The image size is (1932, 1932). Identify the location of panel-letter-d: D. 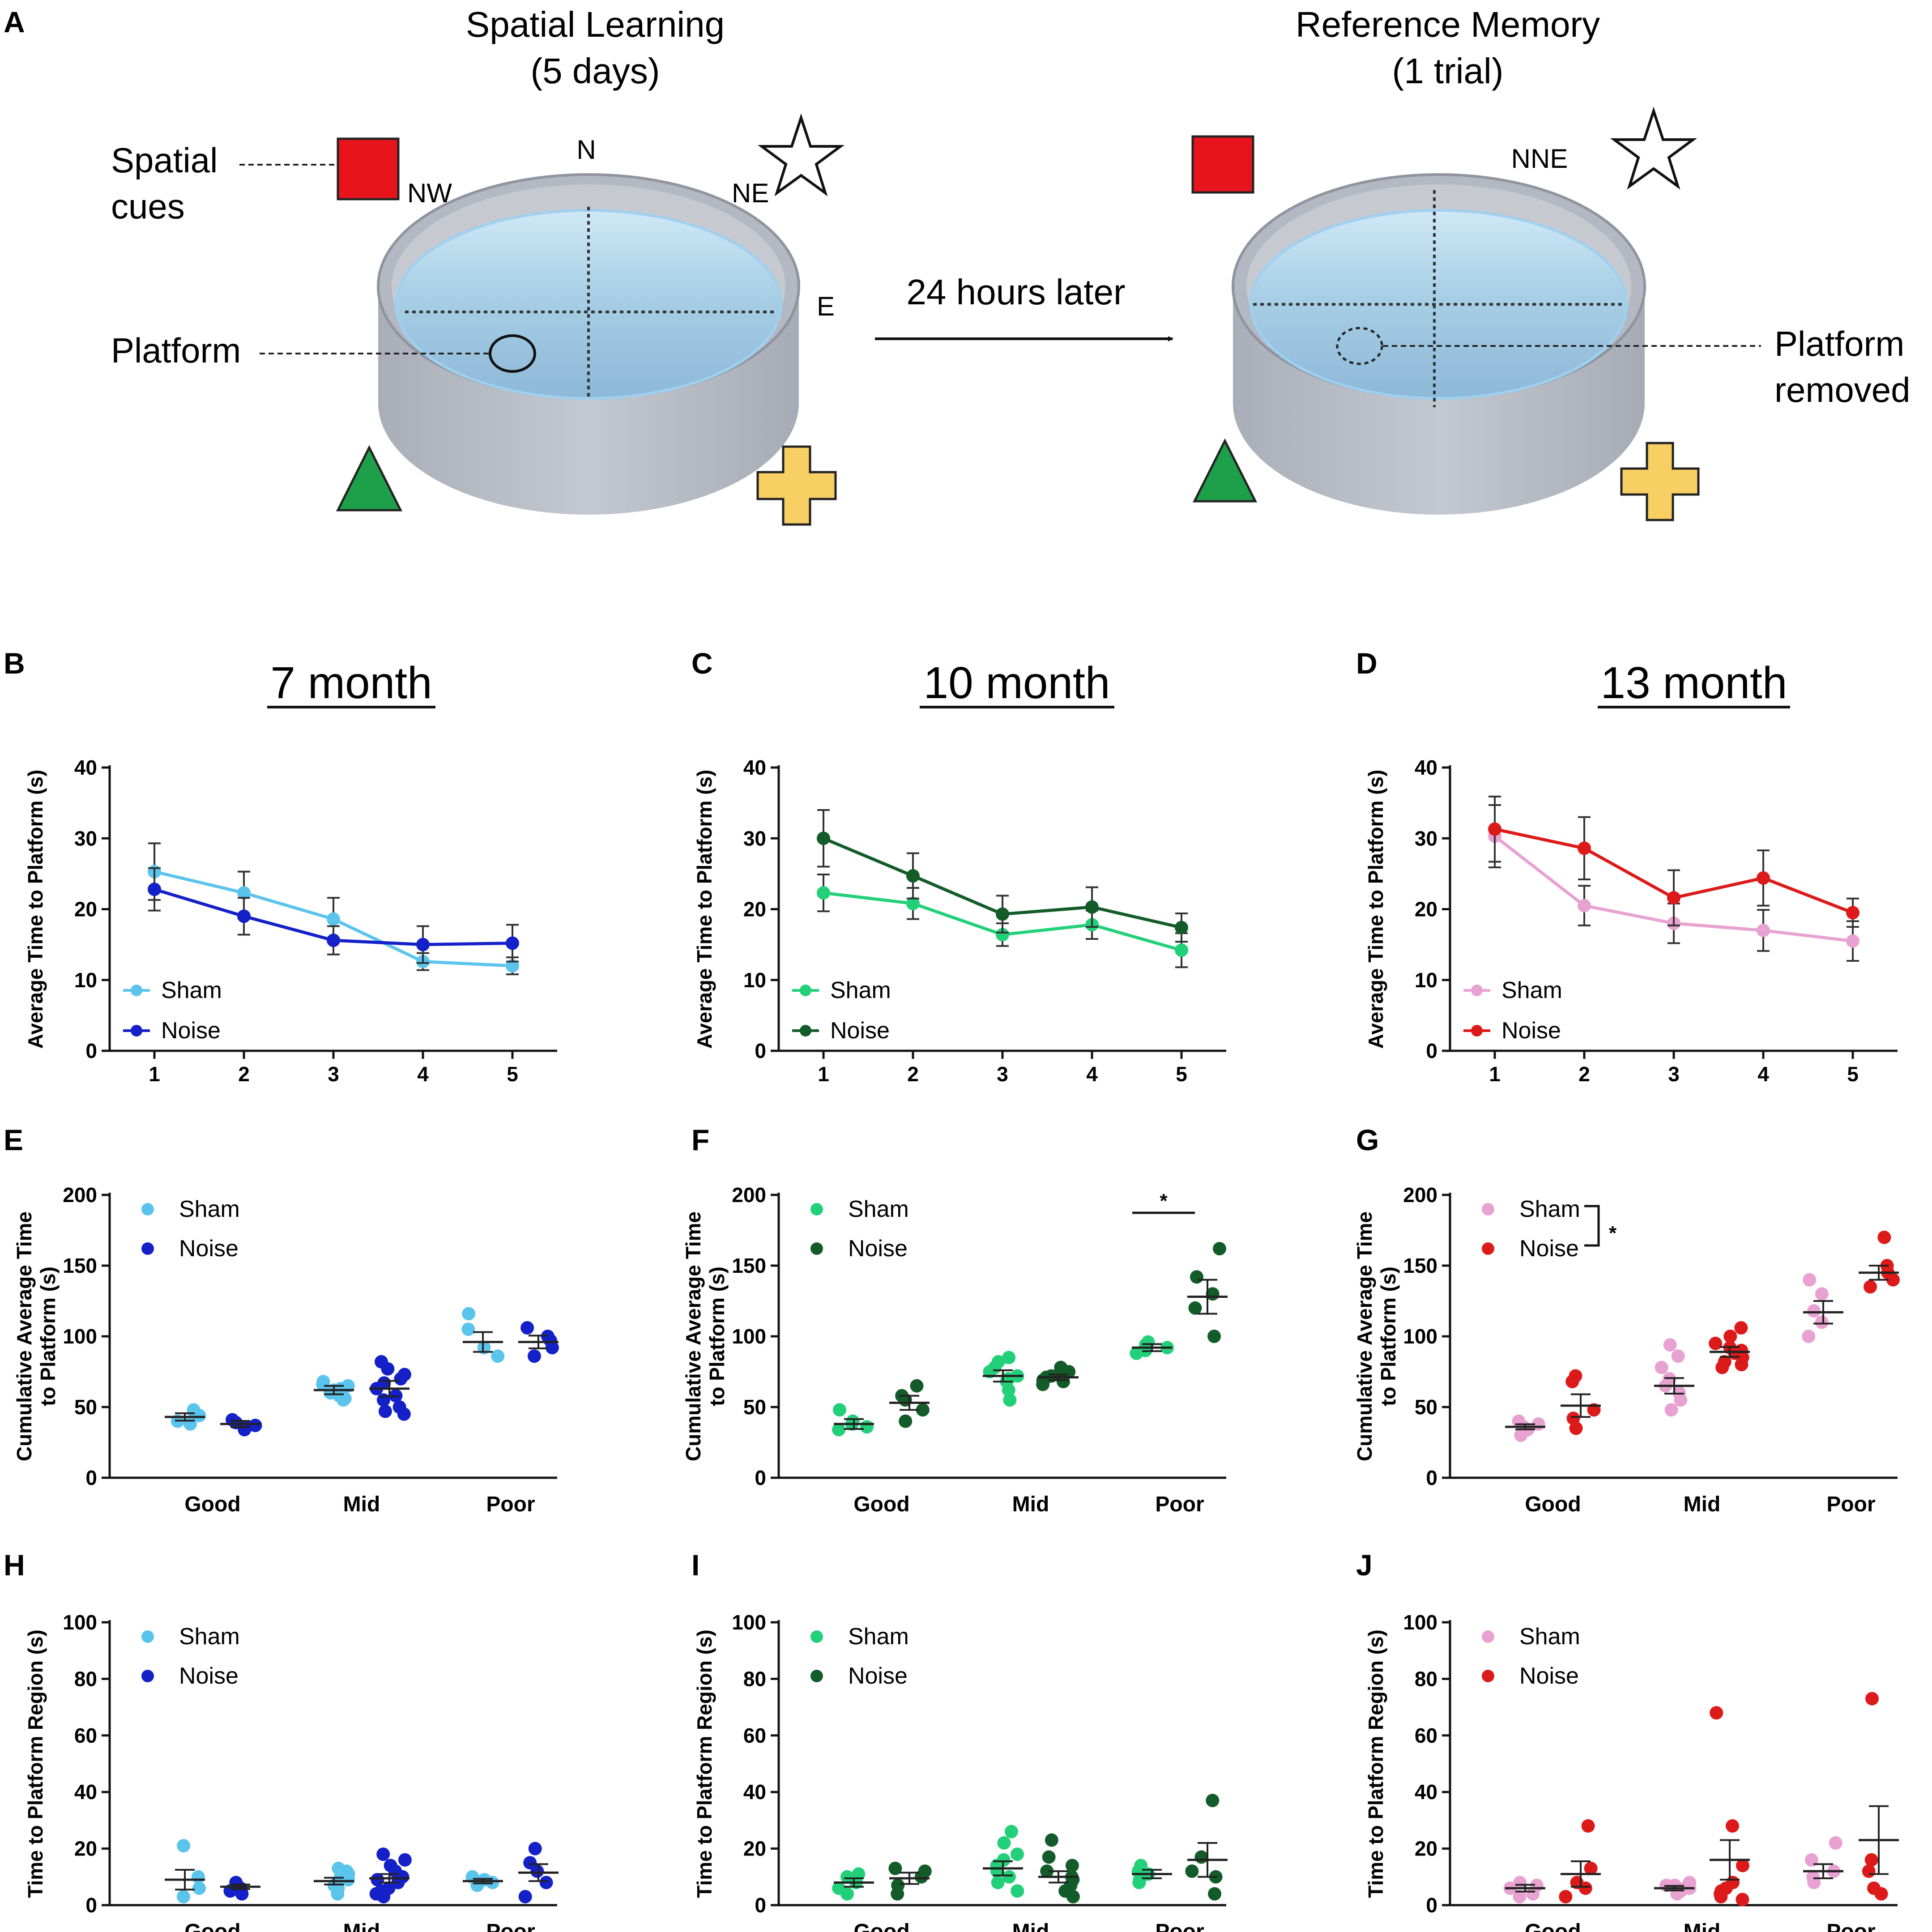
(1367, 663).